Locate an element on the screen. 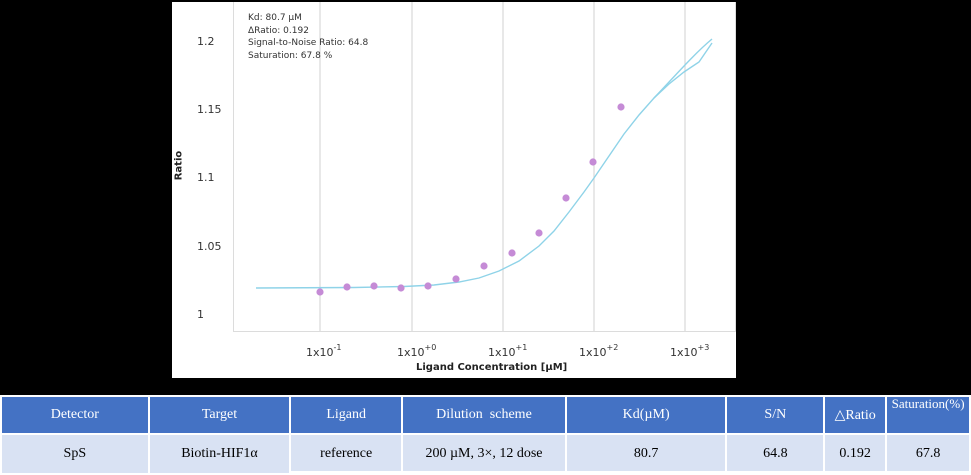 Image resolution: width=971 pixels, height=475 pixels. cell-dilution-scheme: 200 µM, 3×, 12 dose is located at coordinates (484, 454).